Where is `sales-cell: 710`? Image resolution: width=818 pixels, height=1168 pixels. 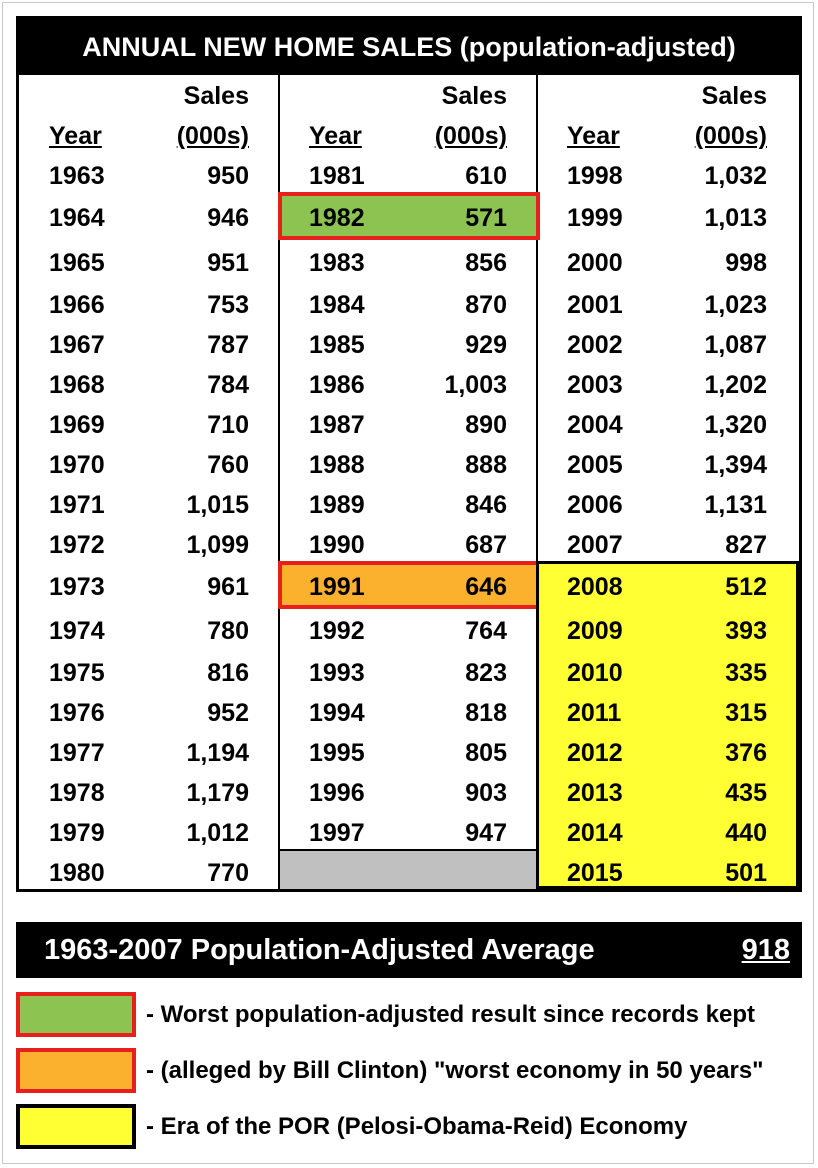
sales-cell: 710 is located at coordinates (228, 425).